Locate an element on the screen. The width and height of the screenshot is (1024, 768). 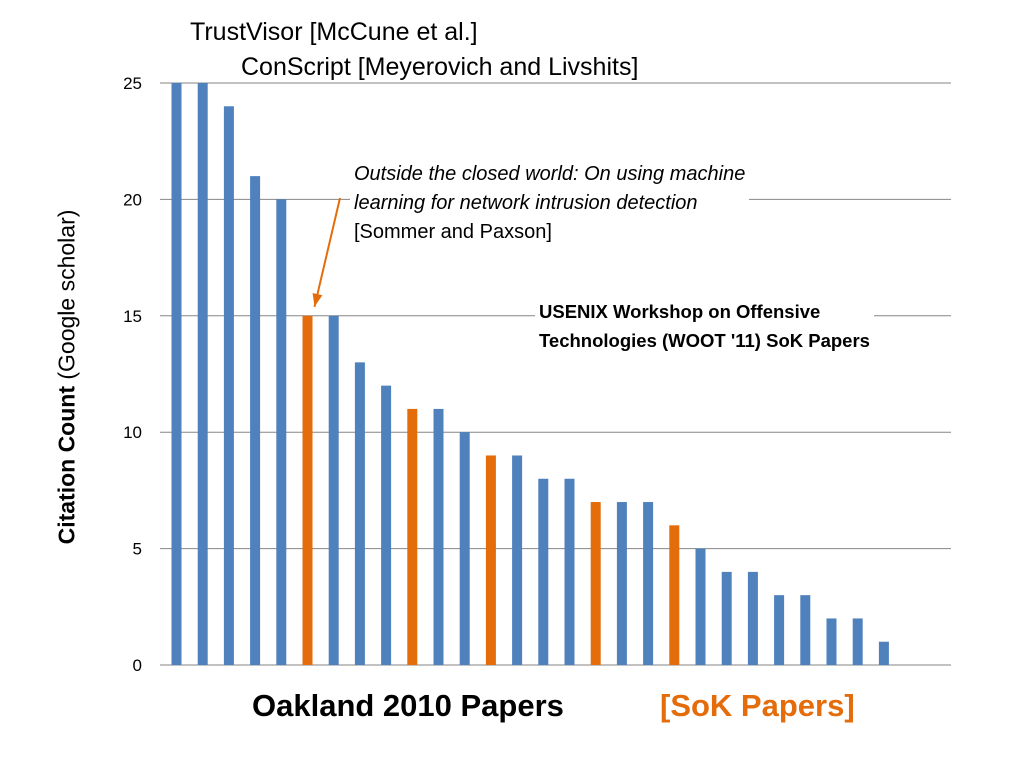
annotation-woot-line-2: Technologies (WOOT '11) SoK Papers is located at coordinates (704, 340).